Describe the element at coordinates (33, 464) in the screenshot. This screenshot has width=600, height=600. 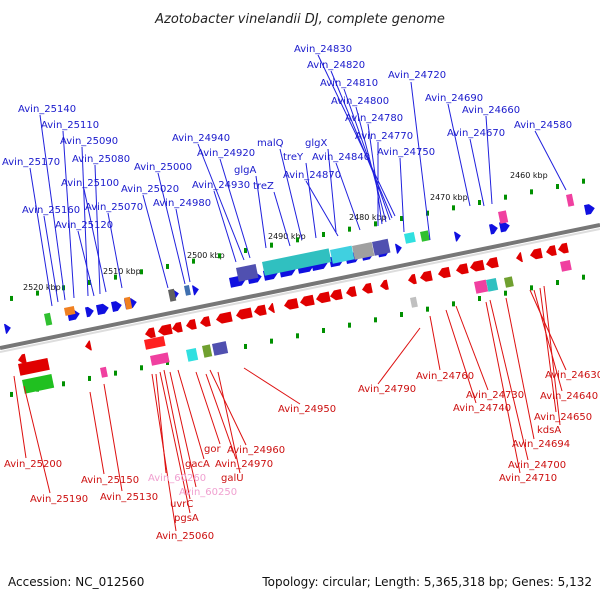
I see `gene-label: Avin_25200` at that location.